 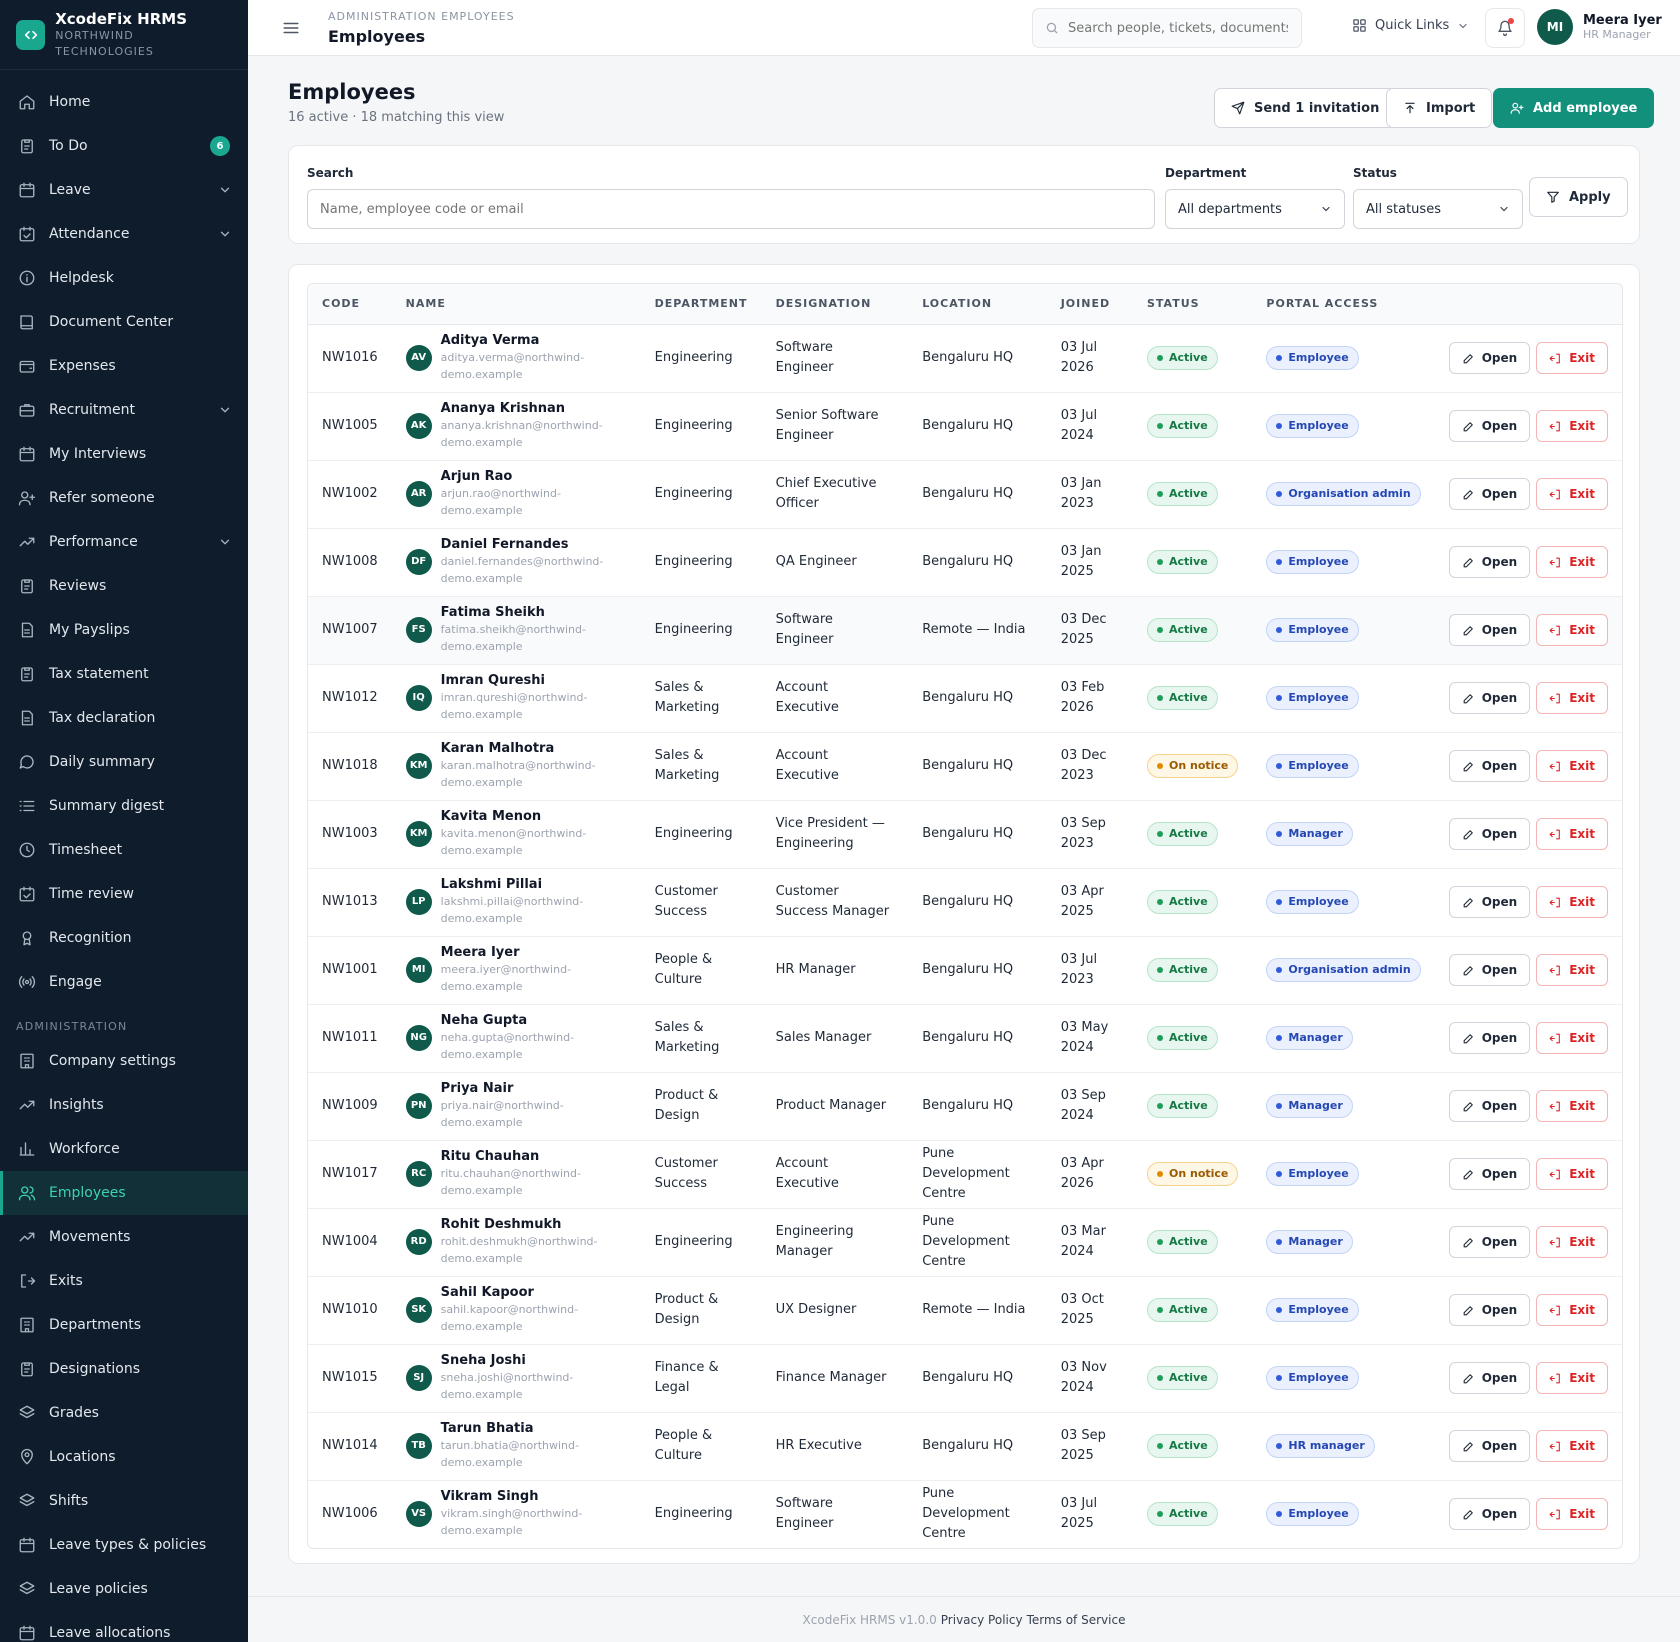 What do you see at coordinates (503, 408) in the screenshot?
I see `employee-name: Ananya Krishnan` at bounding box center [503, 408].